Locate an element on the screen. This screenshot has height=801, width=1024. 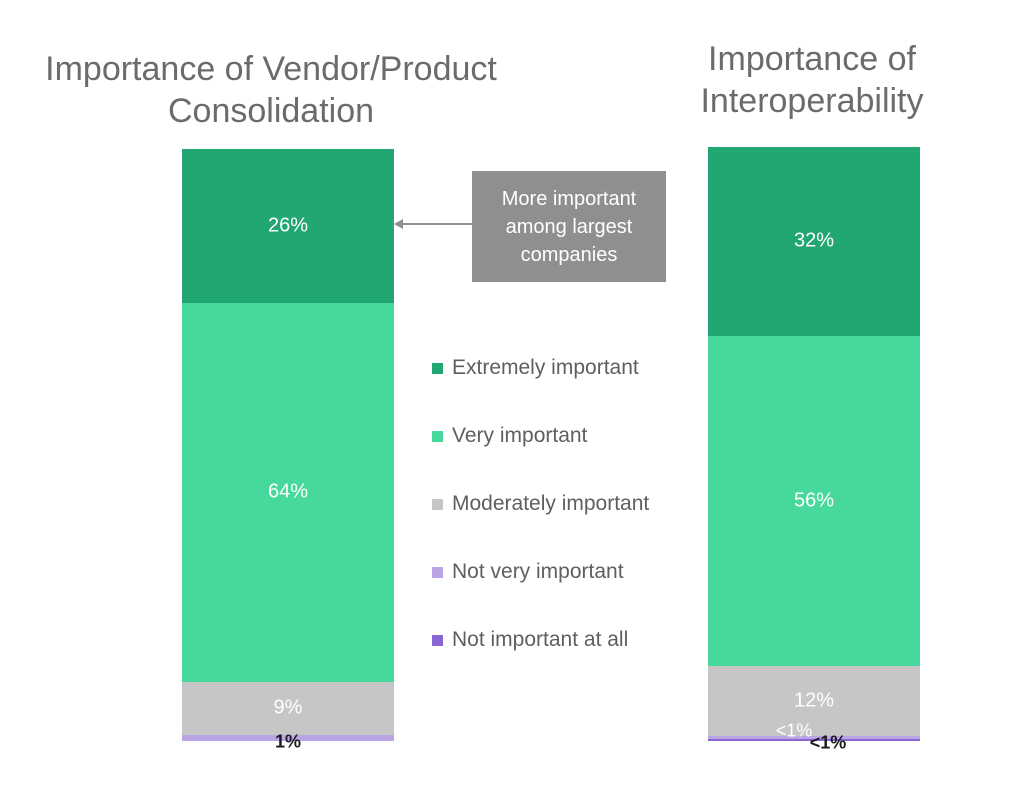
consolidation-segment-moderately-important is located at coordinates (288, 708).